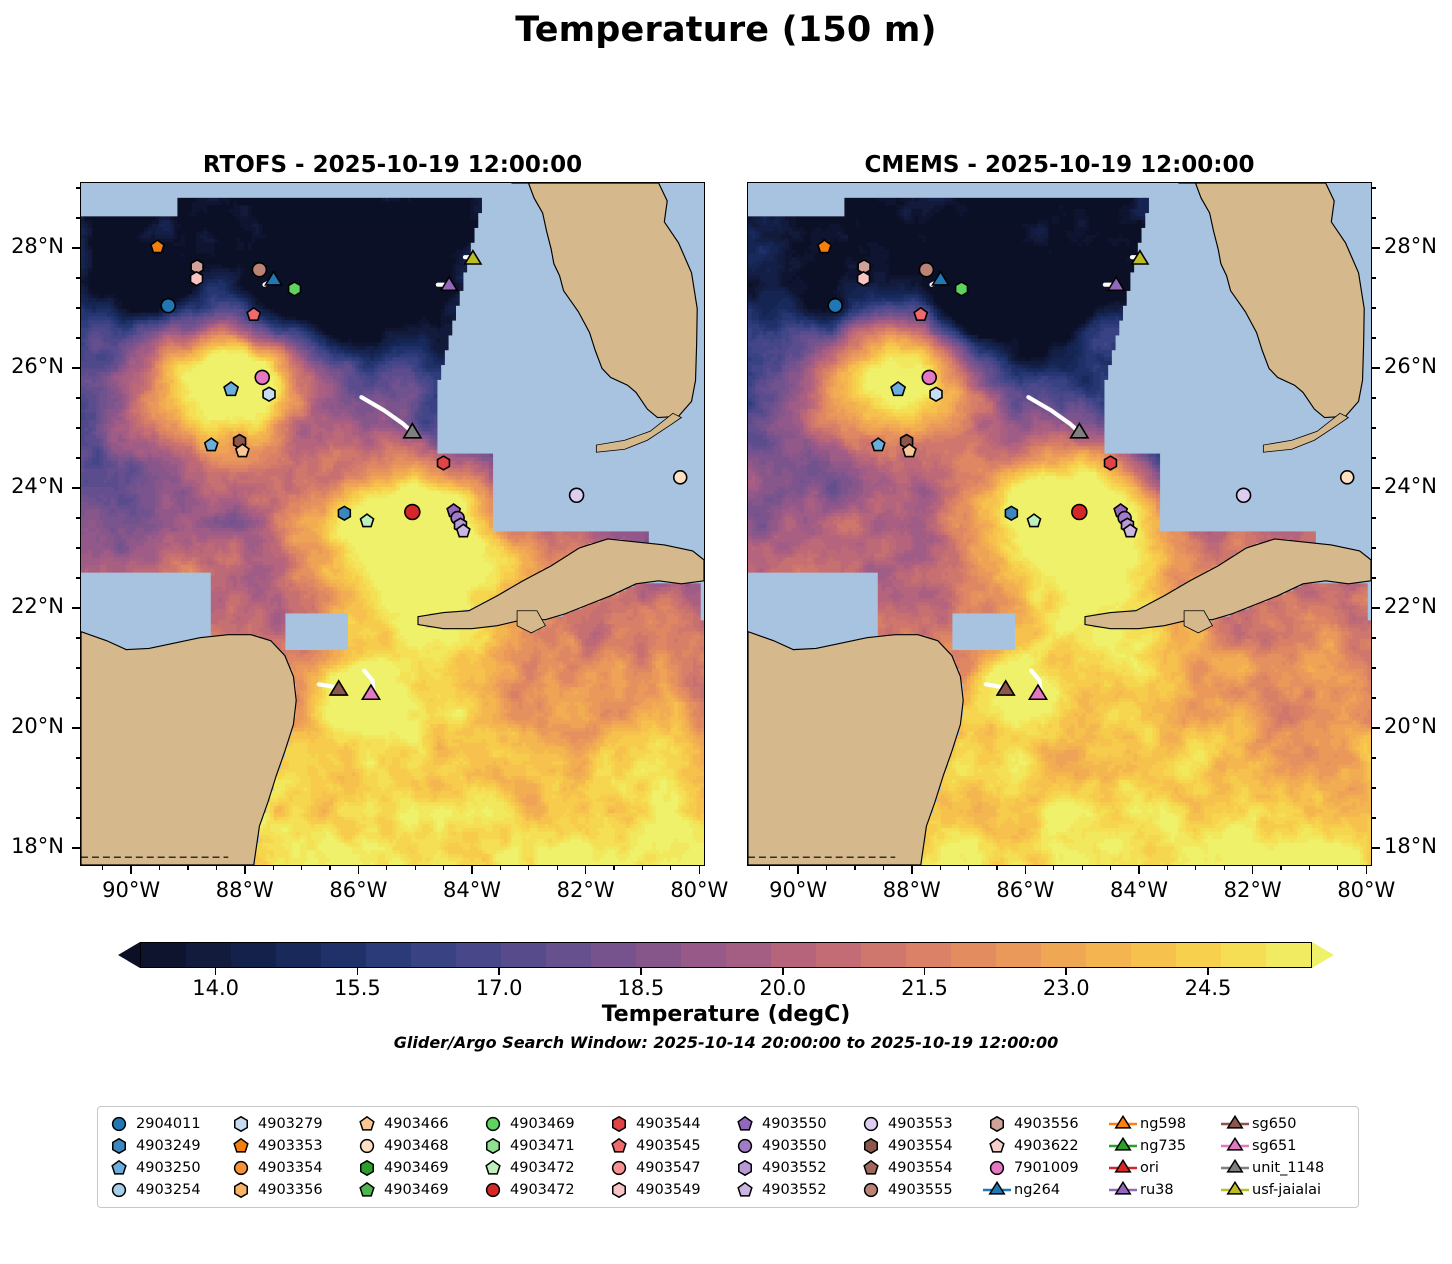 The height and width of the screenshot is (1264, 1452). What do you see at coordinates (745, 1124) in the screenshot?
I see `pentagon-marker-icon` at bounding box center [745, 1124].